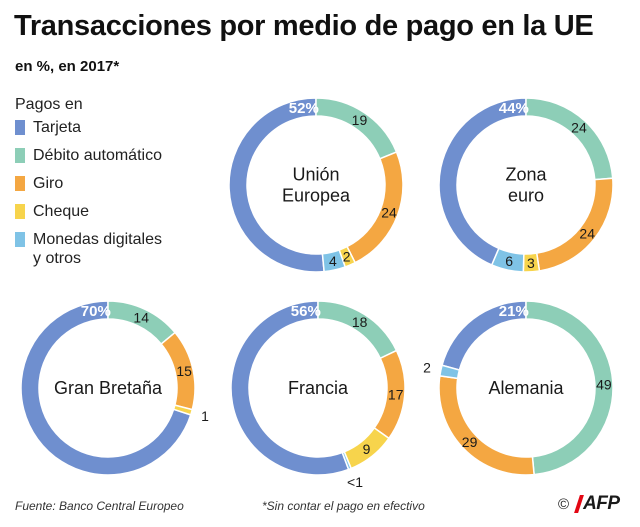  I want to click on data-label-monedas: 2, so click(427, 368).